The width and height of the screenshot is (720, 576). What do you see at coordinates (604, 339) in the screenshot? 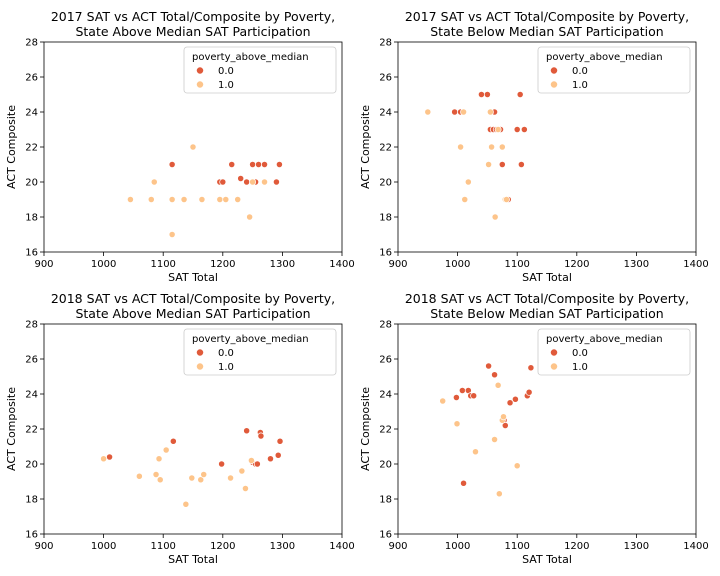
I see `legend-title: poverty_above_median` at bounding box center [604, 339].